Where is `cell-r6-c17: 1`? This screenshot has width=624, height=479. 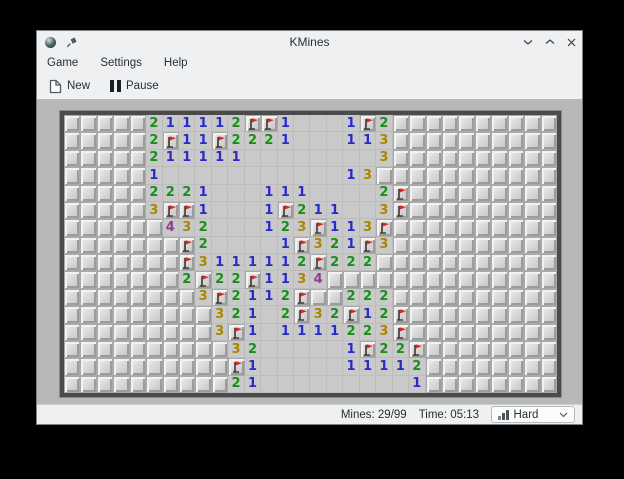
cell-r6-c17: 1 is located at coordinates (335, 210).